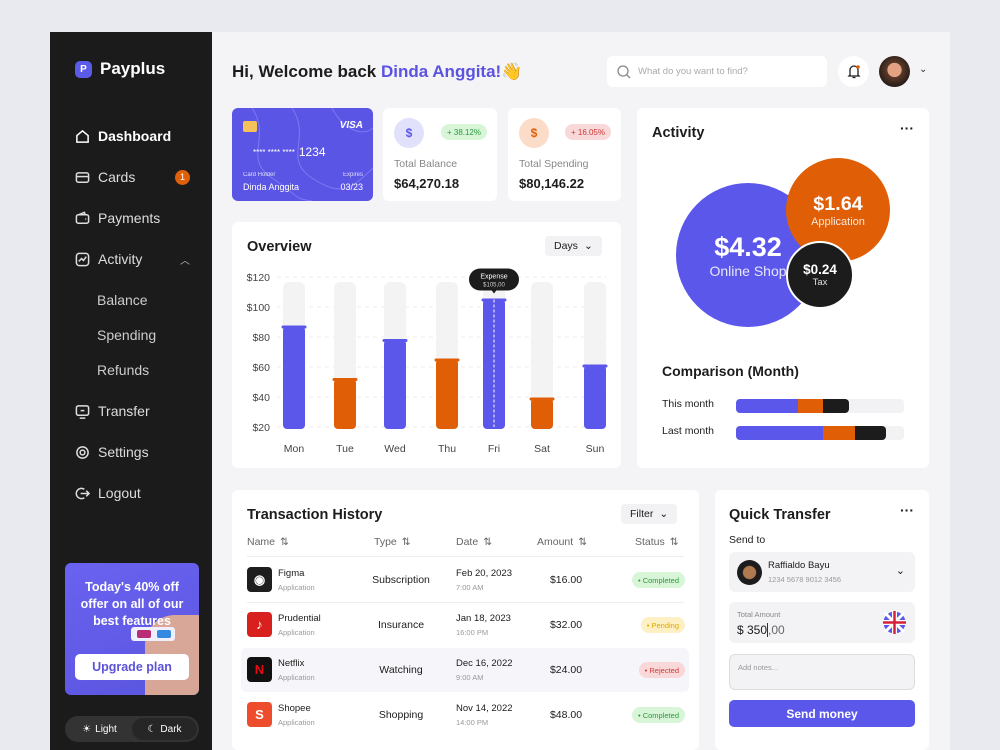 This screenshot has height=750, width=1000. I want to click on bar-thu, so click(447, 394).